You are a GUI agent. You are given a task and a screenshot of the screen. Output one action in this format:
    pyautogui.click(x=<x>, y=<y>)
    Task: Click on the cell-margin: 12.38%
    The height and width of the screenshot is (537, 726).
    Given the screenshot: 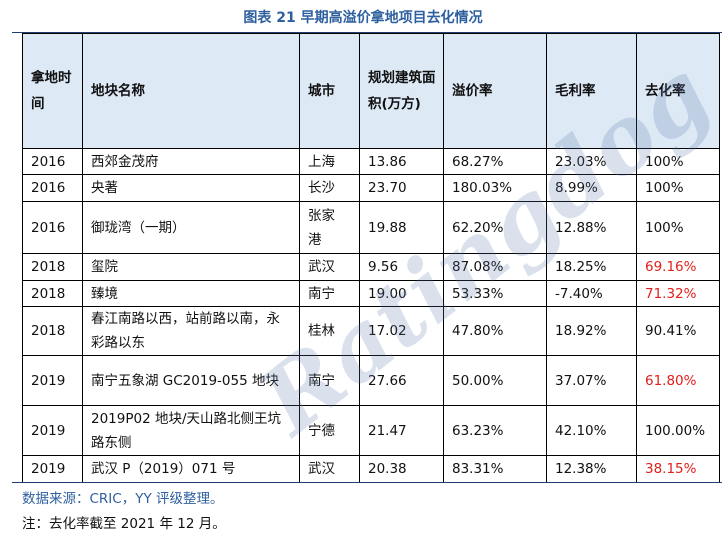 What is the action you would take?
    pyautogui.click(x=591, y=469)
    